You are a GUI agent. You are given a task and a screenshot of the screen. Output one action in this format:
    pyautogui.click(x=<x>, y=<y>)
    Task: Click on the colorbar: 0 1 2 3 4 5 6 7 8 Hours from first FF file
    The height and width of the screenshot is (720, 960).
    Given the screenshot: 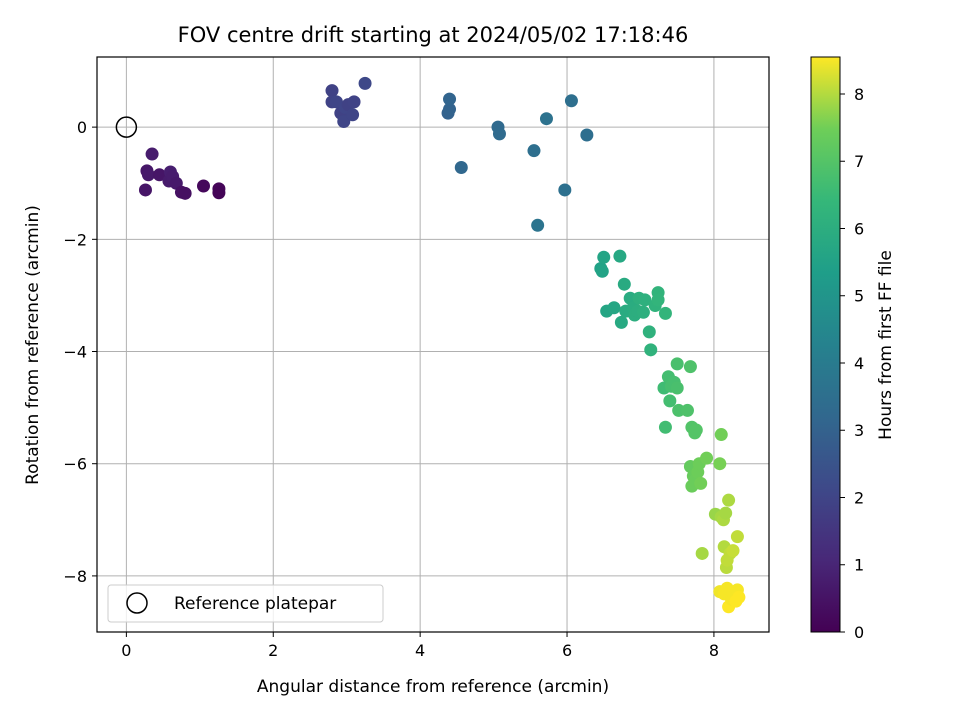 What is the action you would take?
    pyautogui.click(x=853, y=349)
    